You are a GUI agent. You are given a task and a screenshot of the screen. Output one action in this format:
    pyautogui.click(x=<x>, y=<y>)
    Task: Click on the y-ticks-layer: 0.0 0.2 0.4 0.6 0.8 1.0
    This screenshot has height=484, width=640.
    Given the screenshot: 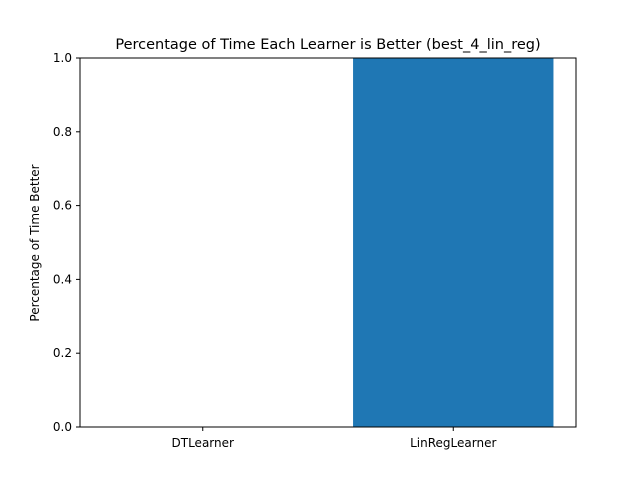 What is the action you would take?
    pyautogui.click(x=66, y=242)
    